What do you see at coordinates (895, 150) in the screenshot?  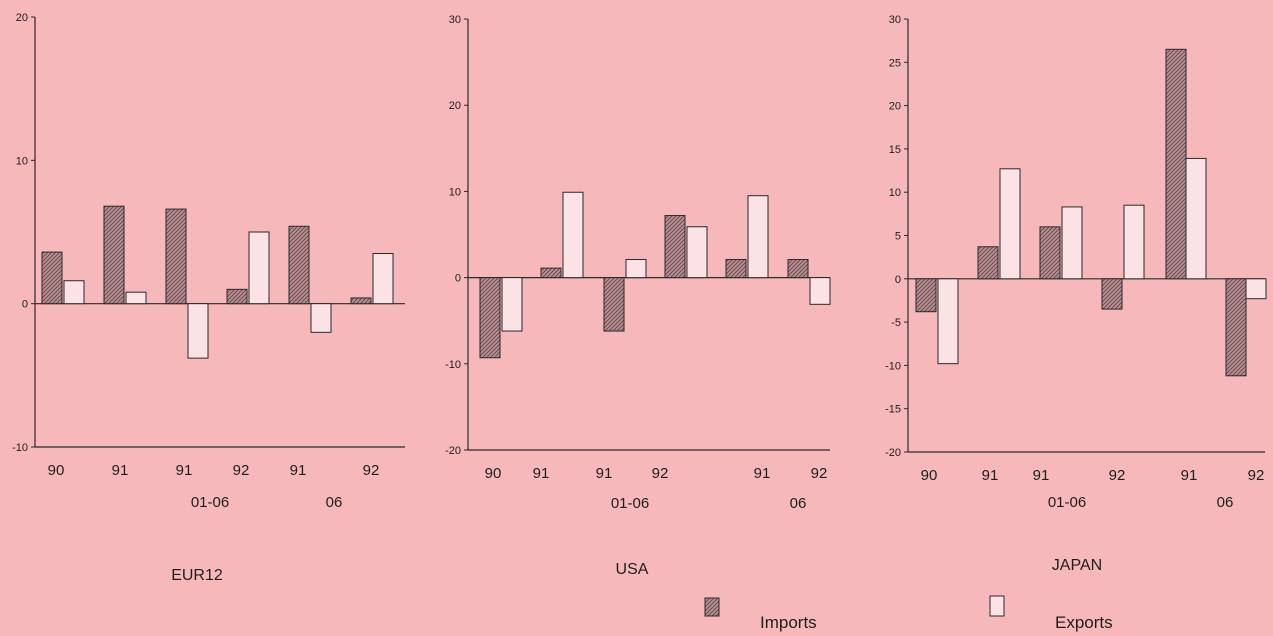 I see `y-tick-label: 15` at bounding box center [895, 150].